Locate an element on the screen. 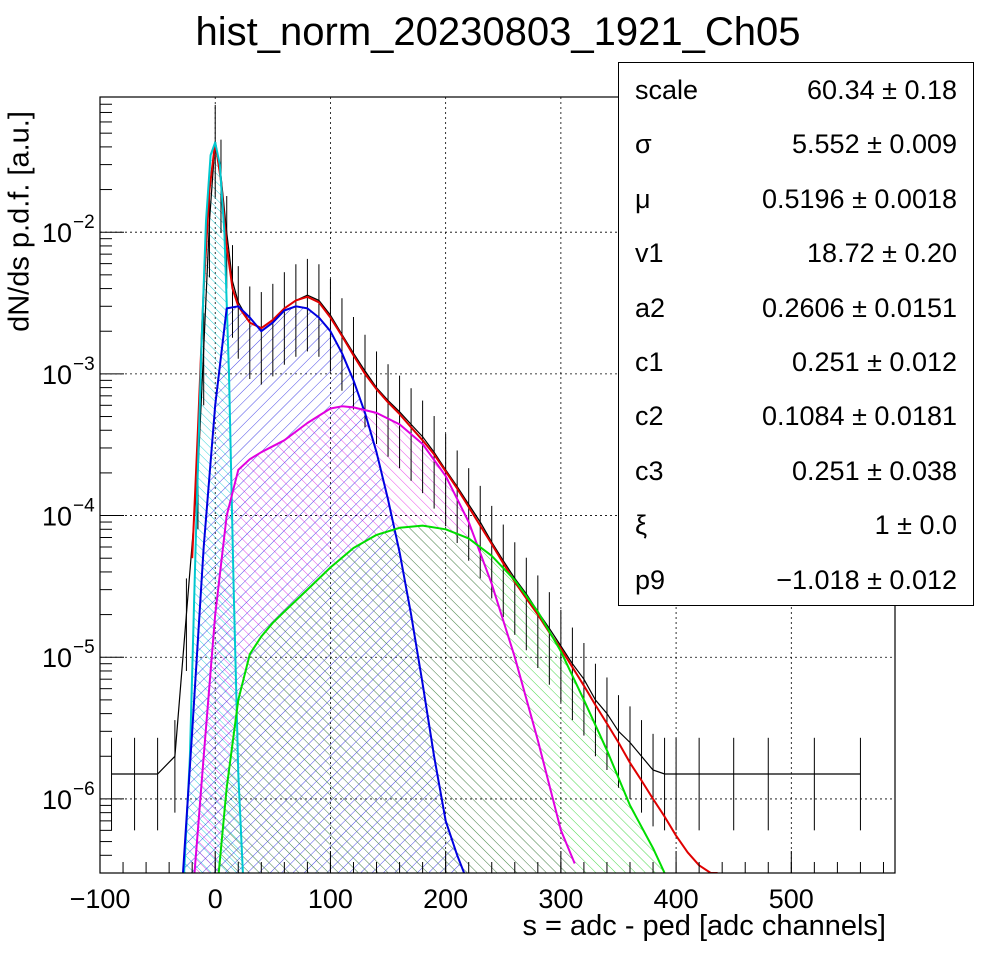  stat-row: μ 0.5196 ± 0.0018 is located at coordinates (797, 199).